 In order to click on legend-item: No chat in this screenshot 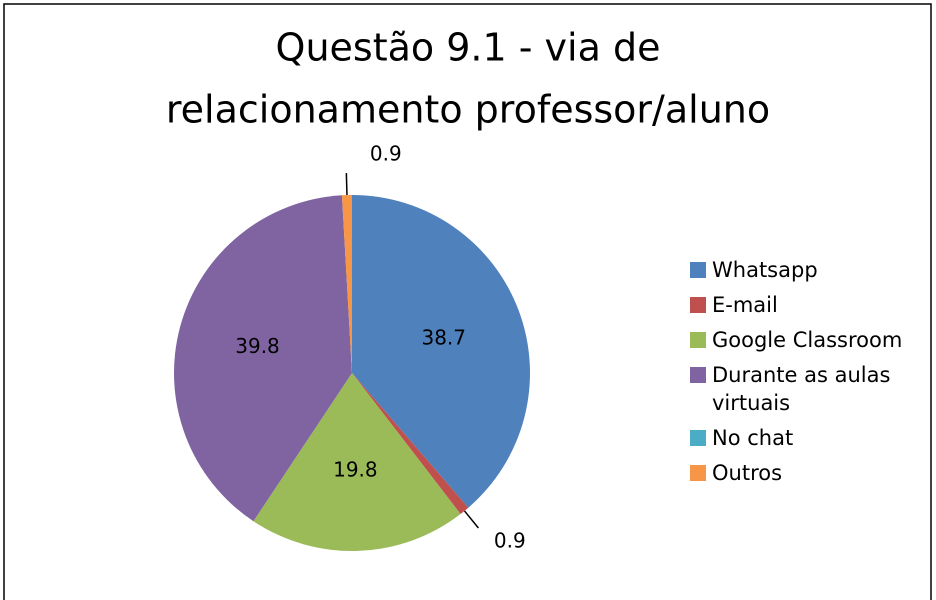, I will do `click(810, 438)`.